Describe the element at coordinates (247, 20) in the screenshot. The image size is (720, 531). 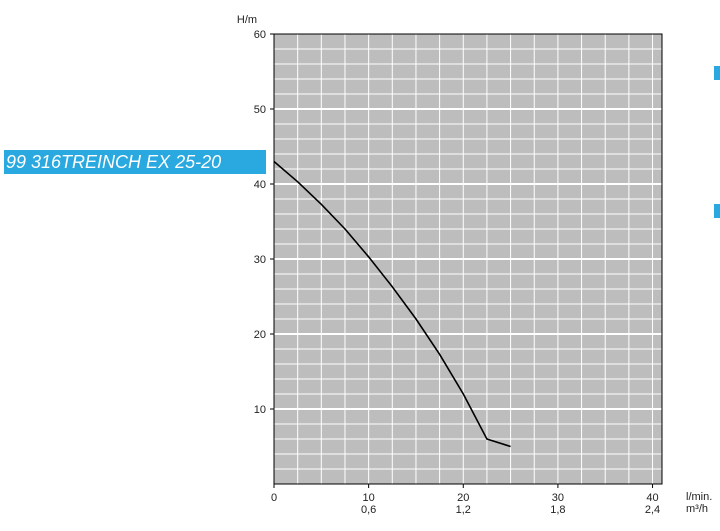
I see `y-axis-label: H/m` at that location.